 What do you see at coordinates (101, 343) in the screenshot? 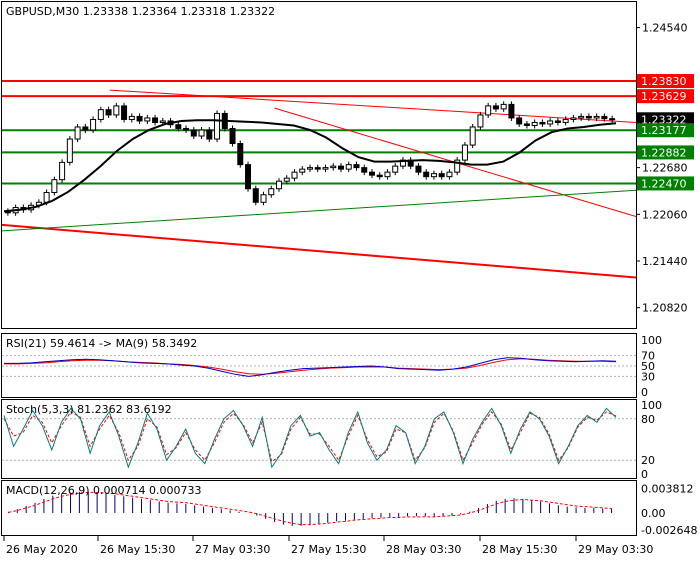
I see `rsi-title: RSI(21) 59.4614 -> MA(9) 58.3492` at bounding box center [101, 343].